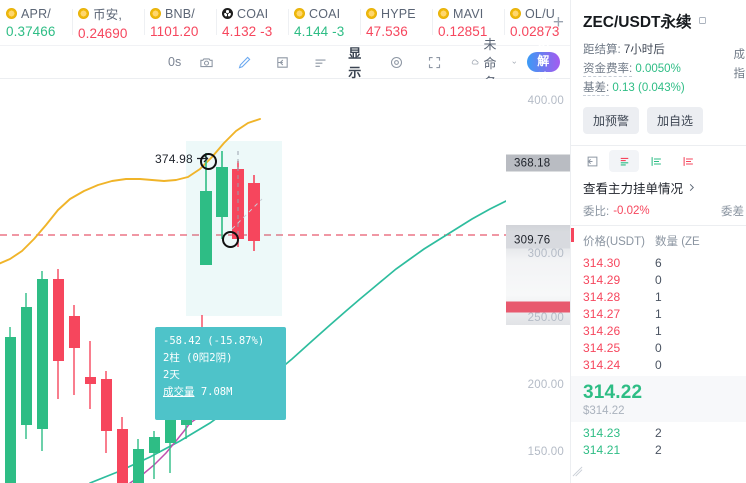  Describe the element at coordinates (538, 240) in the screenshot. I see `axis-last-badge: 309.76` at that location.